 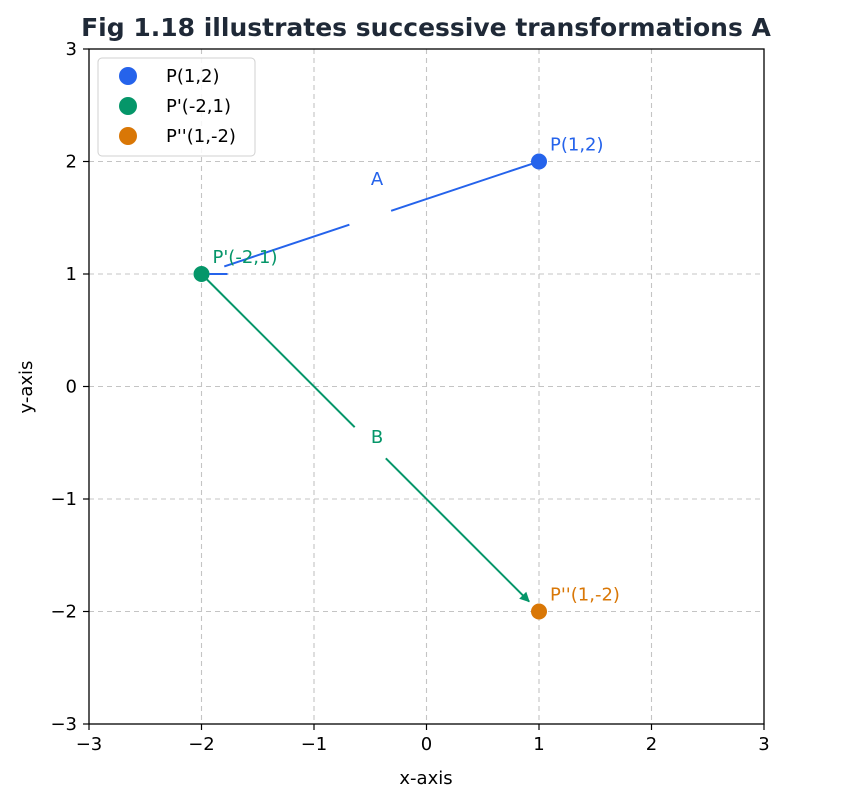 I want to click on x-tick-label: 0, so click(x=426, y=744).